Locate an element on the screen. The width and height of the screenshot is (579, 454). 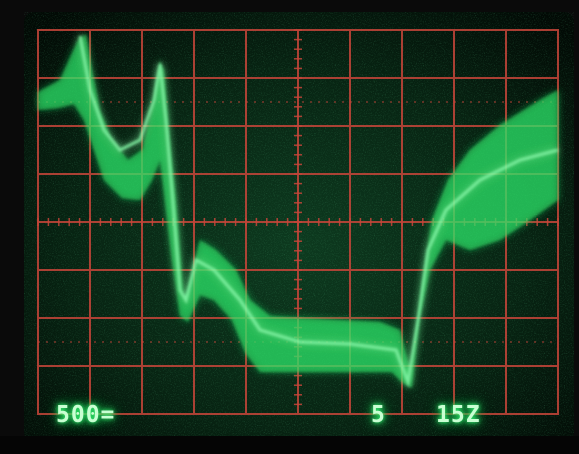
channel-readout: 5 is located at coordinates (378, 415).